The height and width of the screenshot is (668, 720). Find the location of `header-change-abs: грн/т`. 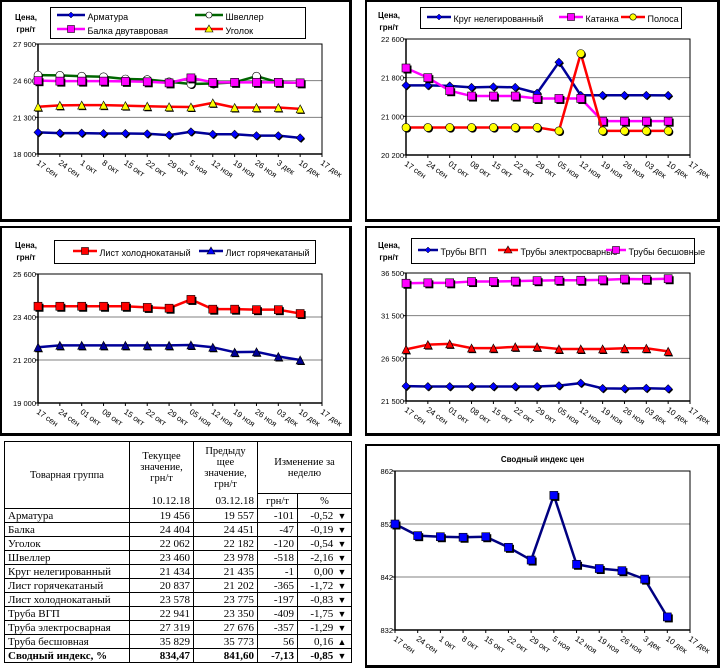

header-change-abs: грн/т is located at coordinates (277, 501).